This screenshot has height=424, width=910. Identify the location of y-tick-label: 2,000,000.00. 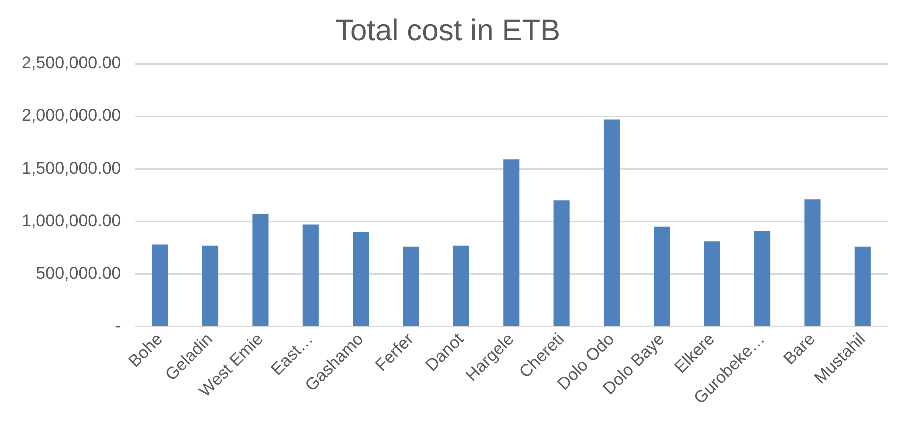
(72, 116).